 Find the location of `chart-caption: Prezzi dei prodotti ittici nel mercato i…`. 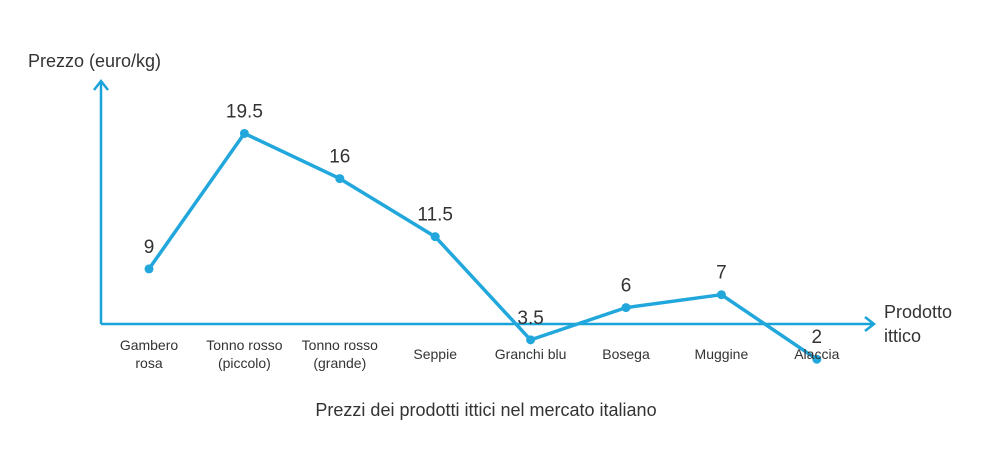

chart-caption: Prezzi dei prodotti ittici nel mercato i… is located at coordinates (485, 410).